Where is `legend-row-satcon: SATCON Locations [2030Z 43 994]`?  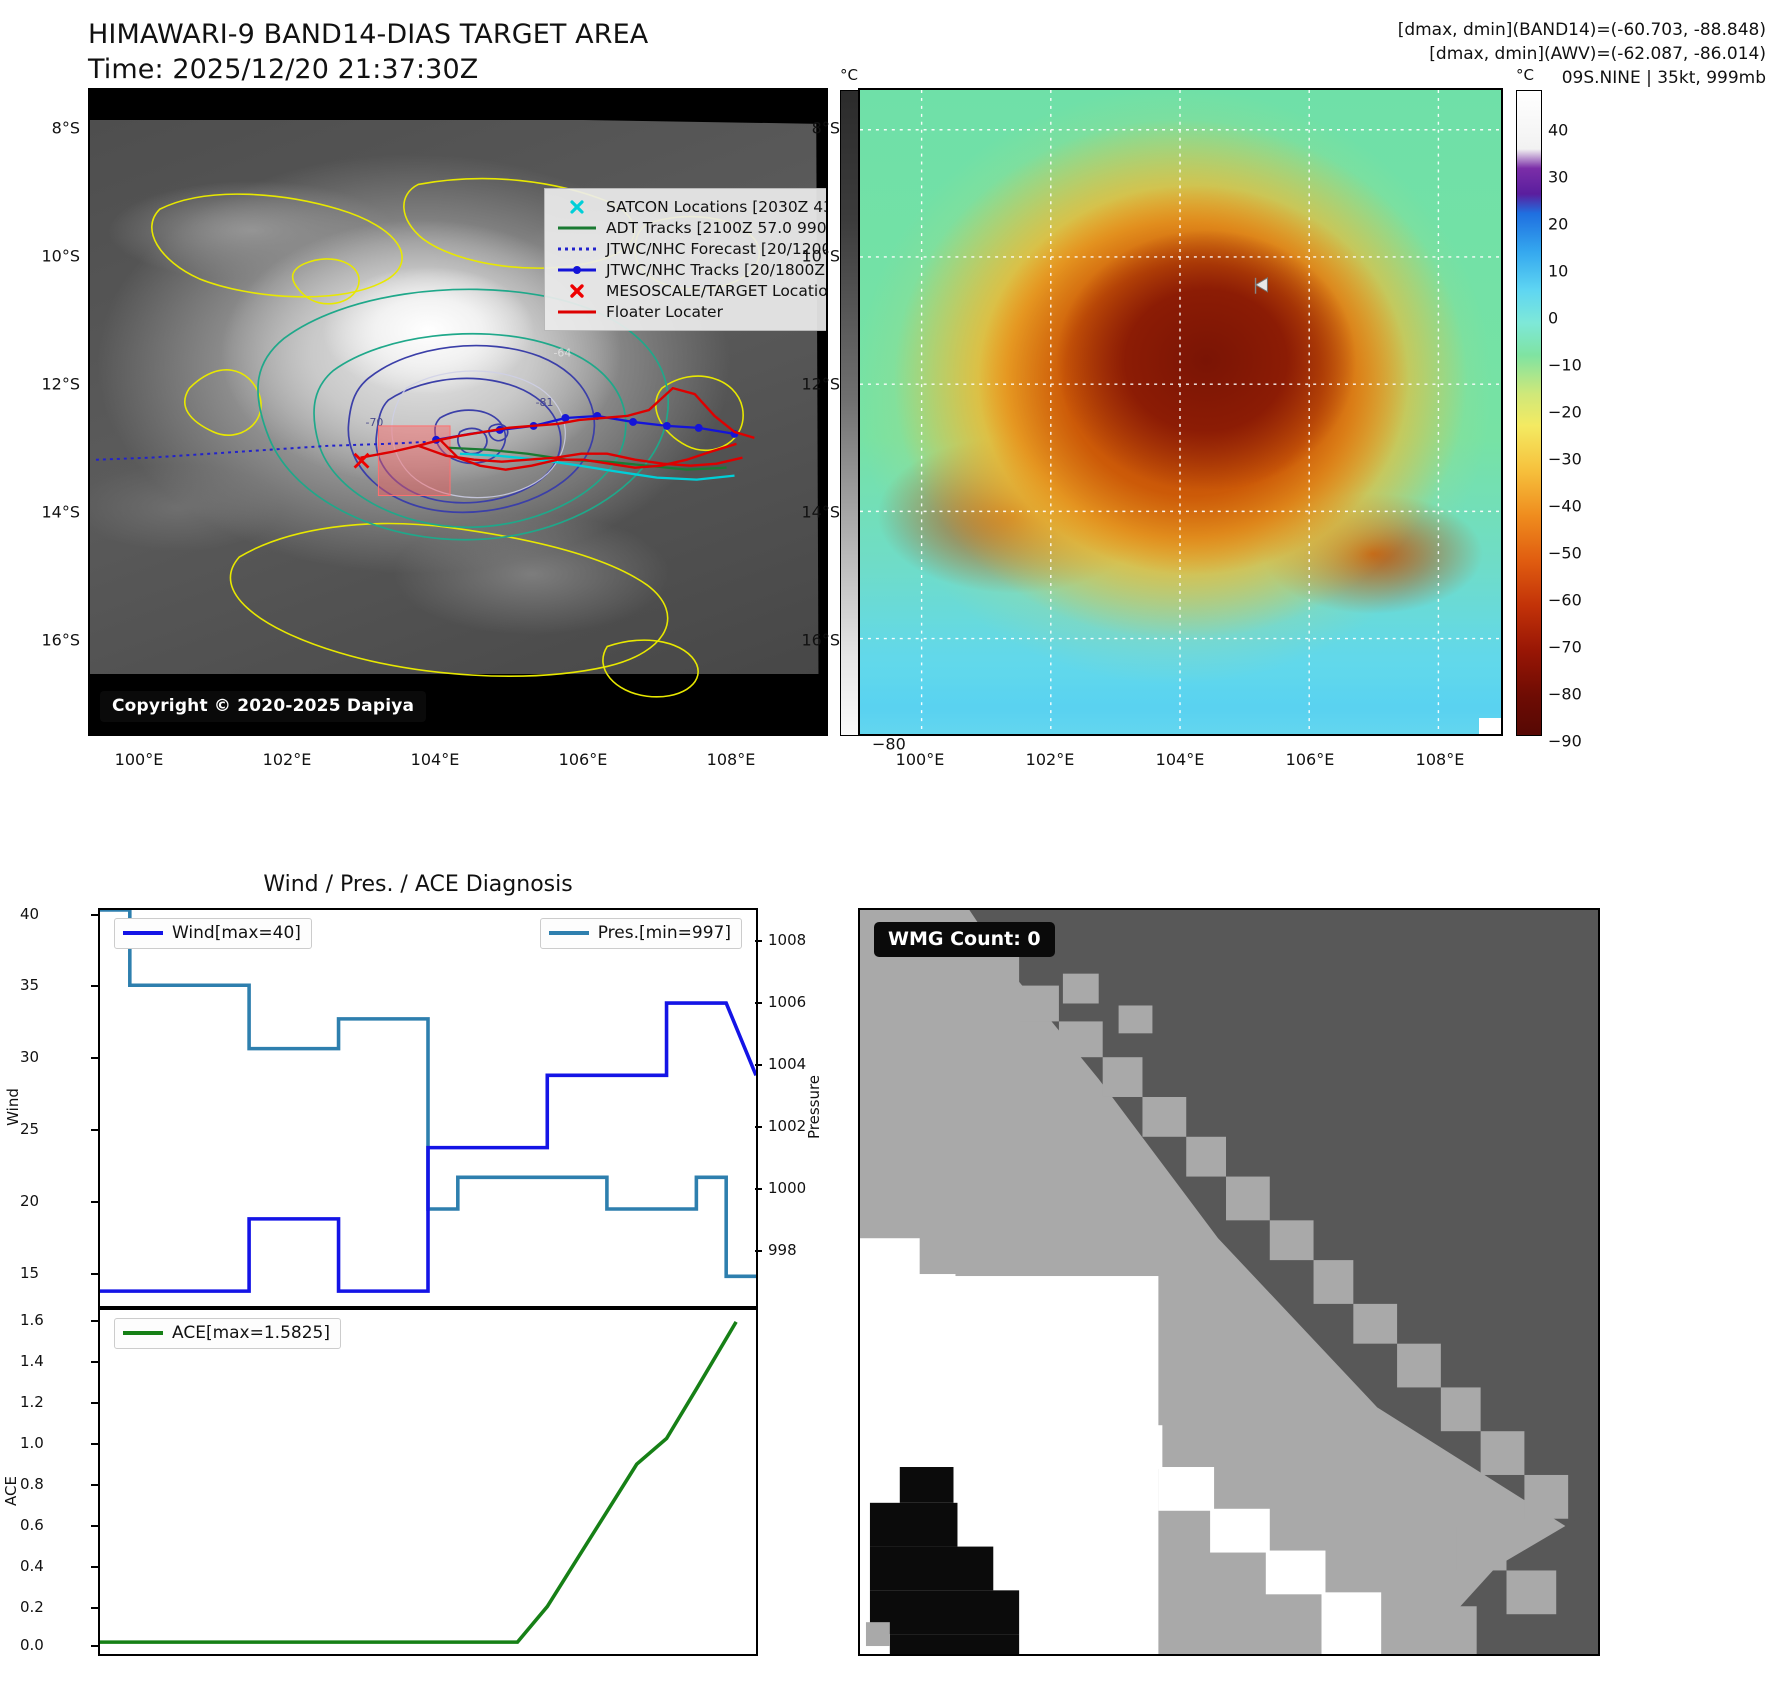
legend-row-satcon: SATCON Locations [2030Z 43 994] is located at coordinates (690, 206).